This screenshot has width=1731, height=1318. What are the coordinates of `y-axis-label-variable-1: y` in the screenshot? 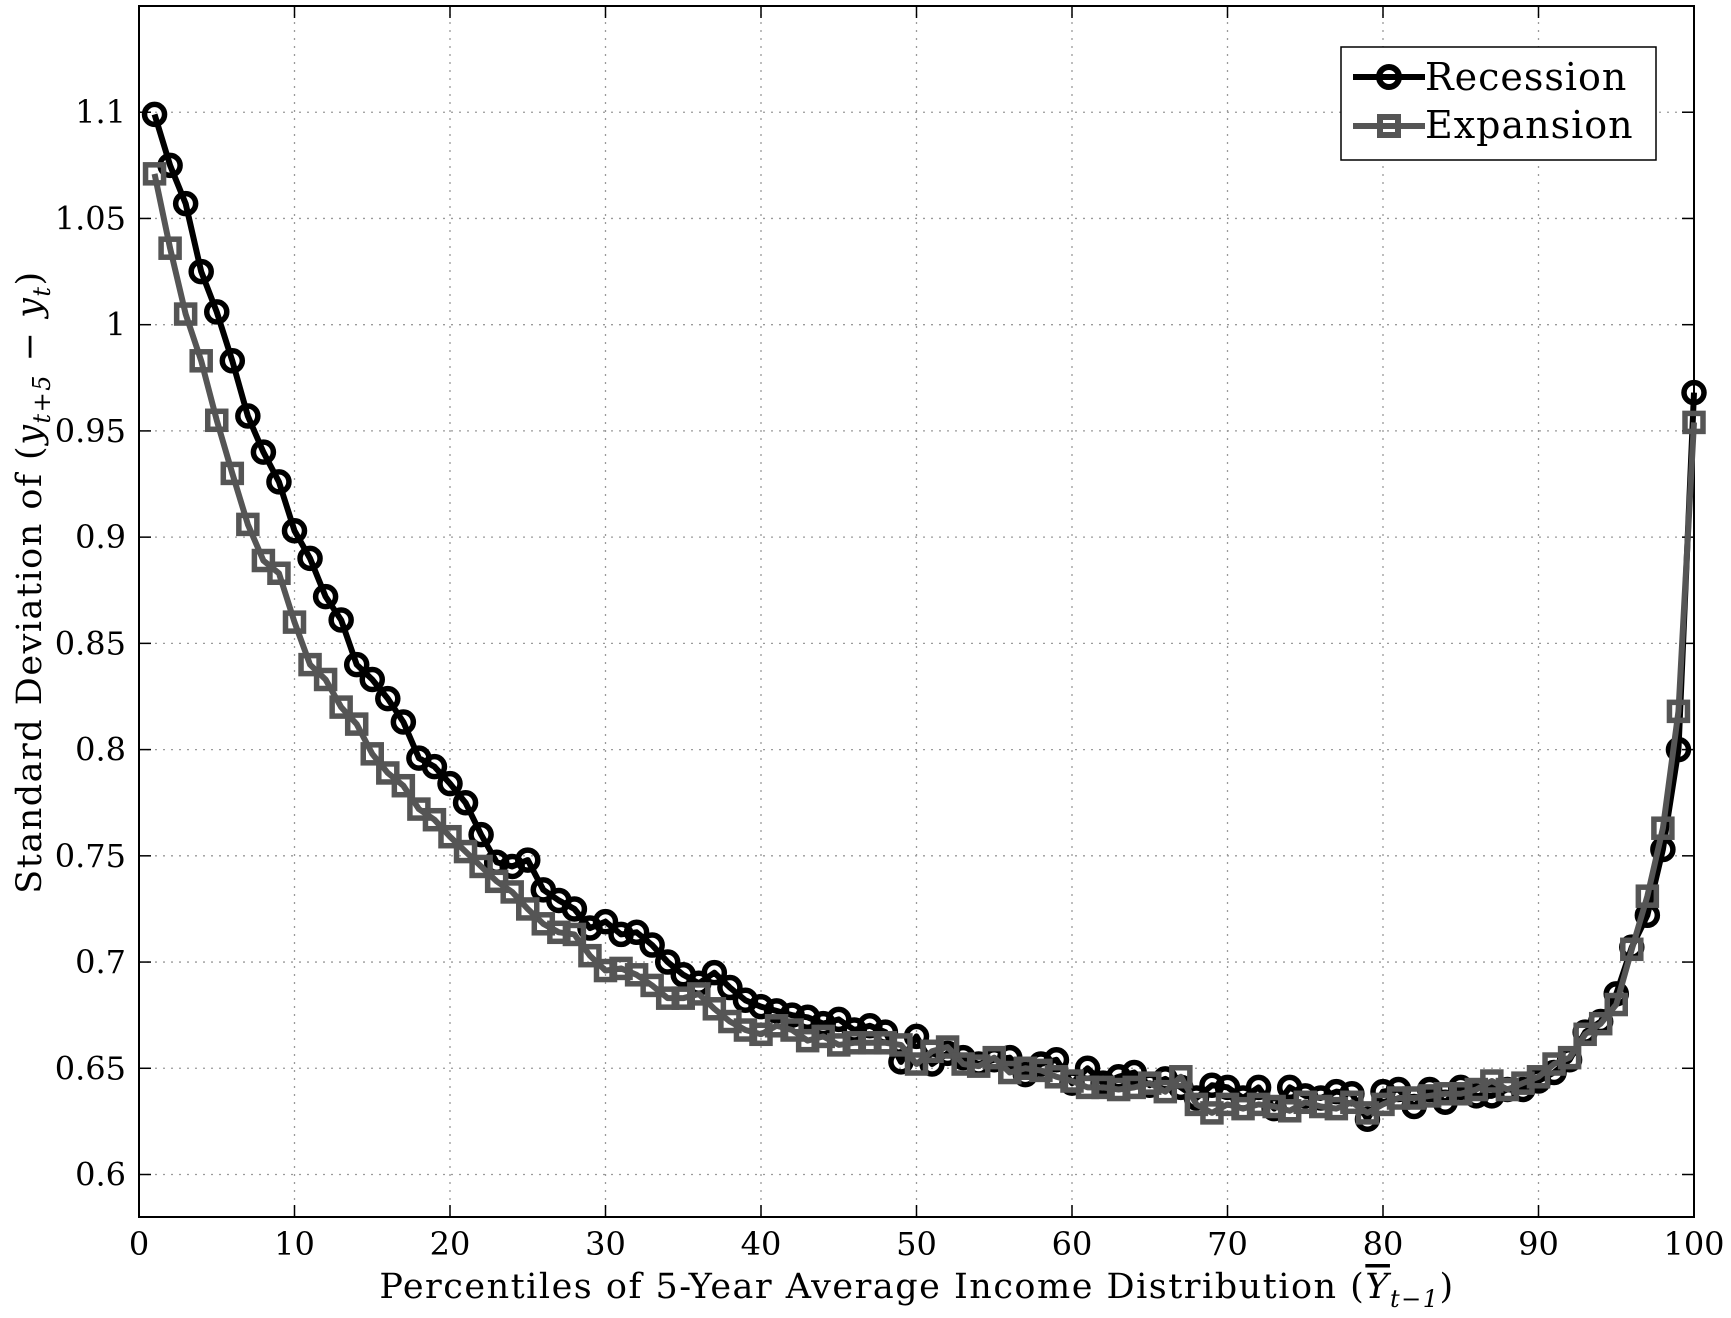 It's located at (30, 435).